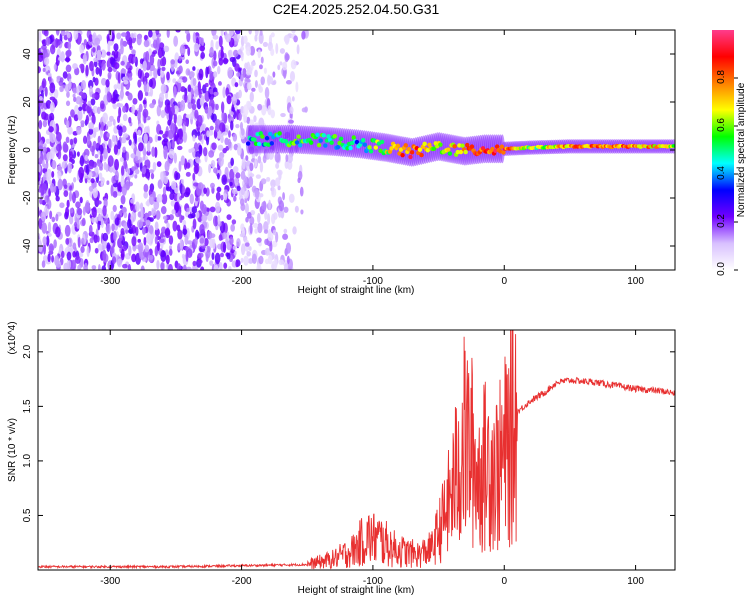  Describe the element at coordinates (242, 281) in the screenshot. I see `x-tick-label: -200` at that location.